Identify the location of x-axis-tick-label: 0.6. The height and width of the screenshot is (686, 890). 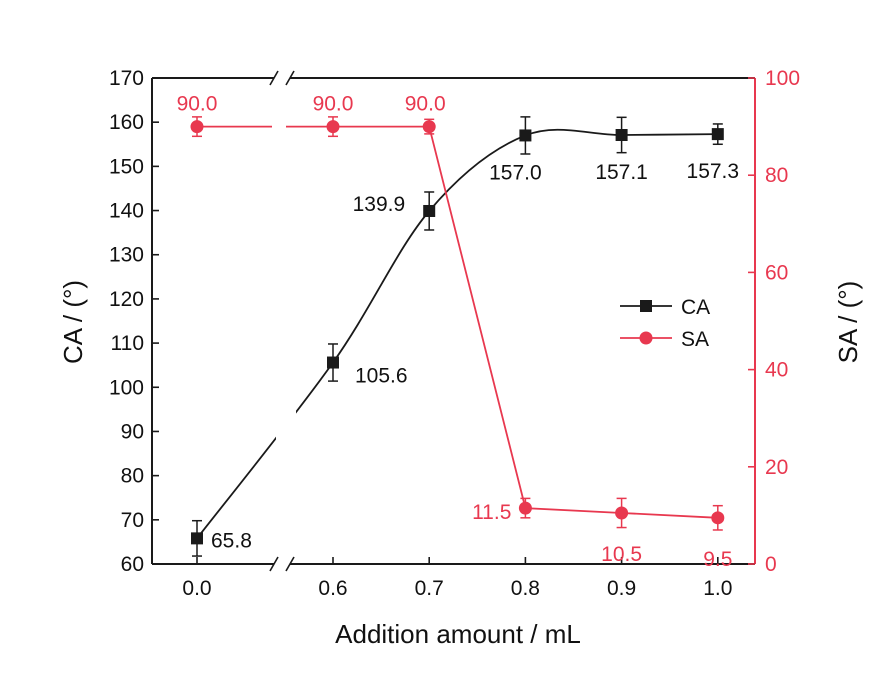
(332, 588).